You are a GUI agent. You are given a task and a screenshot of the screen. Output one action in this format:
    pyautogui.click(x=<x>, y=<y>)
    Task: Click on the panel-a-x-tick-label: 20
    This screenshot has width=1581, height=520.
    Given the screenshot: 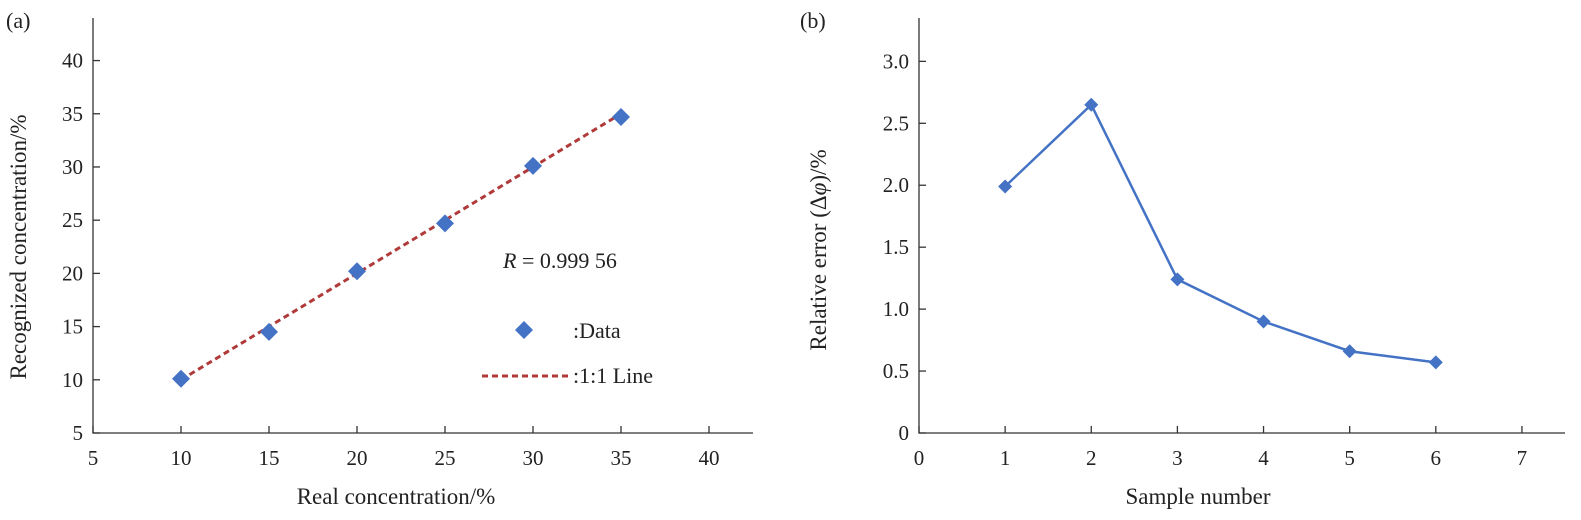 What is the action you would take?
    pyautogui.click(x=357, y=458)
    